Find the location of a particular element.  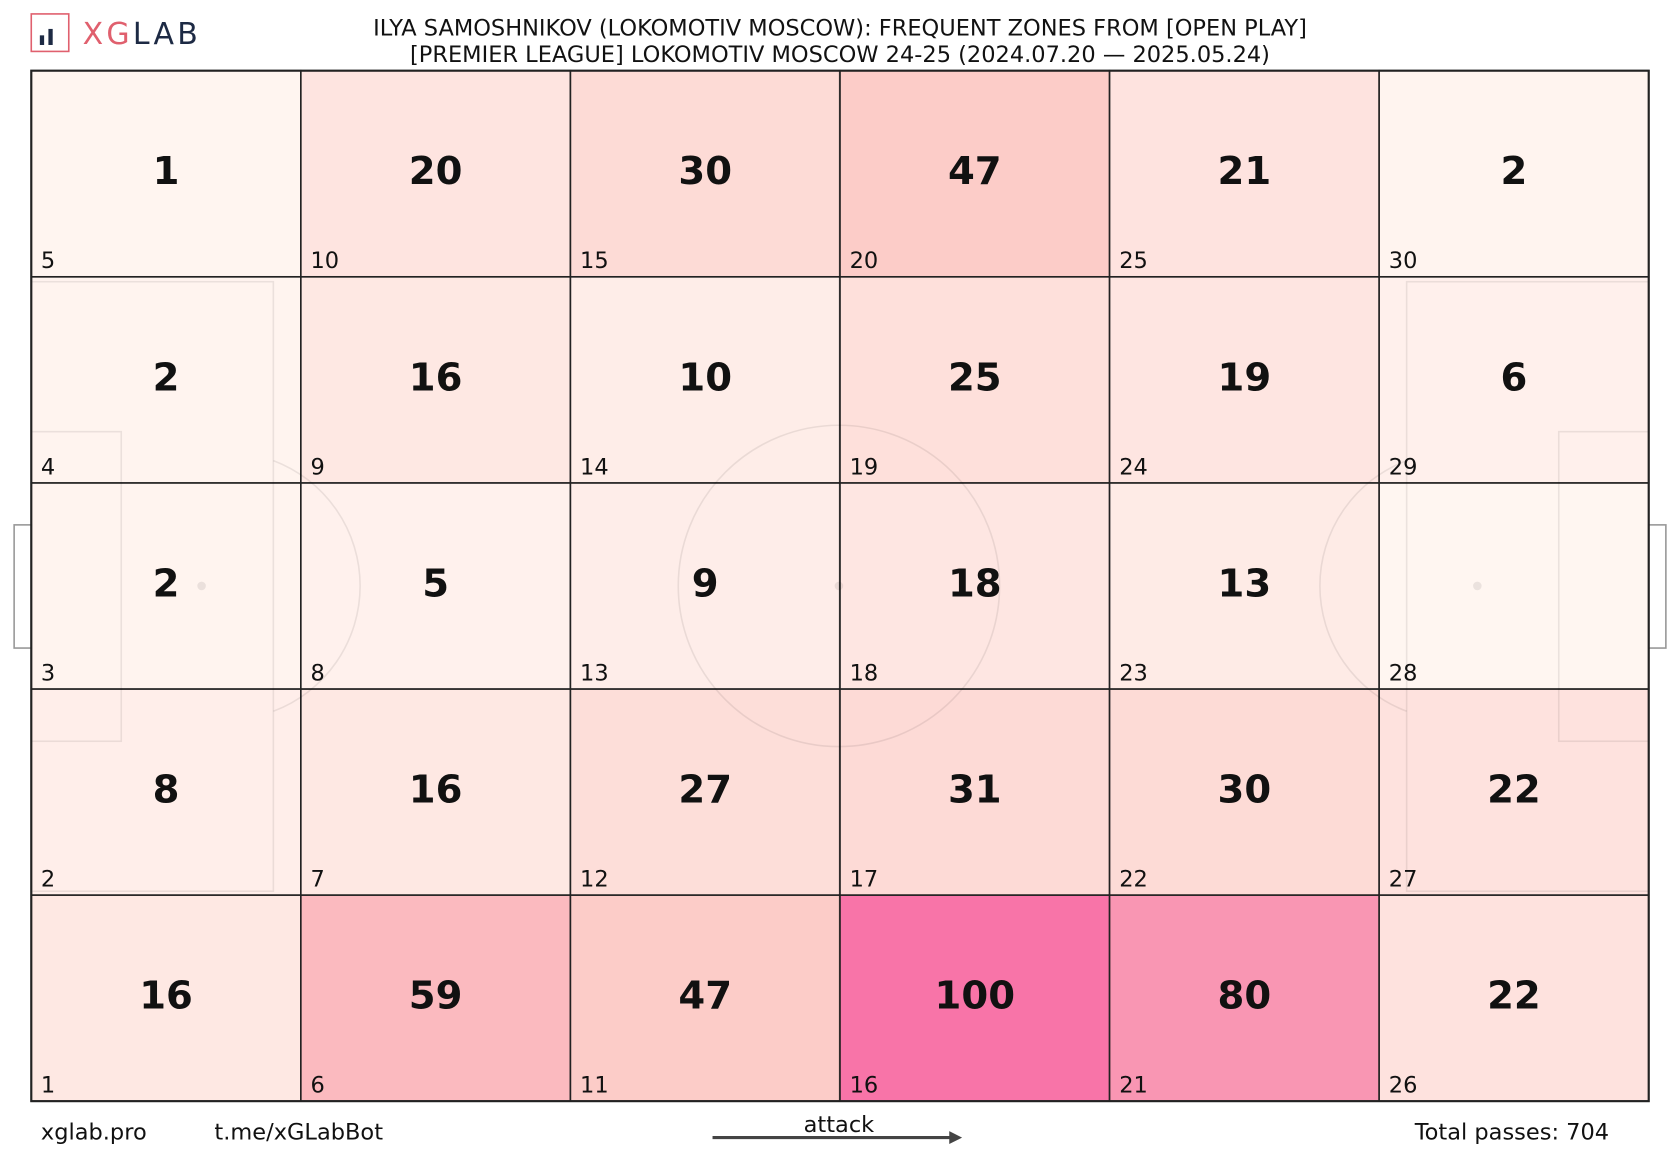

zone-id: 2 is located at coordinates (48, 879).